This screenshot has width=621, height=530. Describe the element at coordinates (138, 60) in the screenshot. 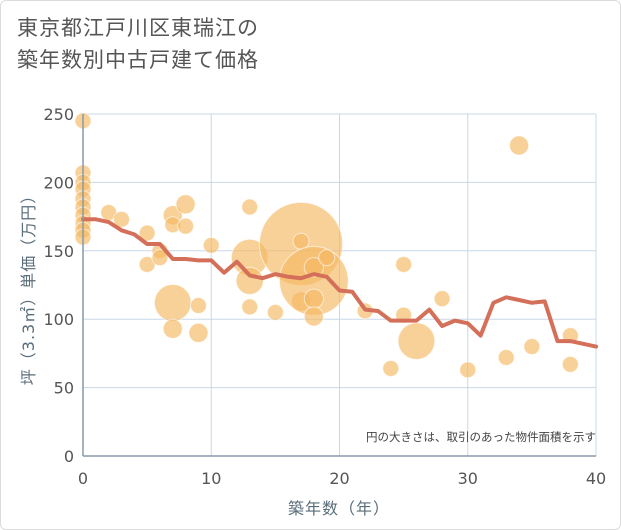

I see `chart-title-line-2: 築年数別中古戸建て価格` at that location.